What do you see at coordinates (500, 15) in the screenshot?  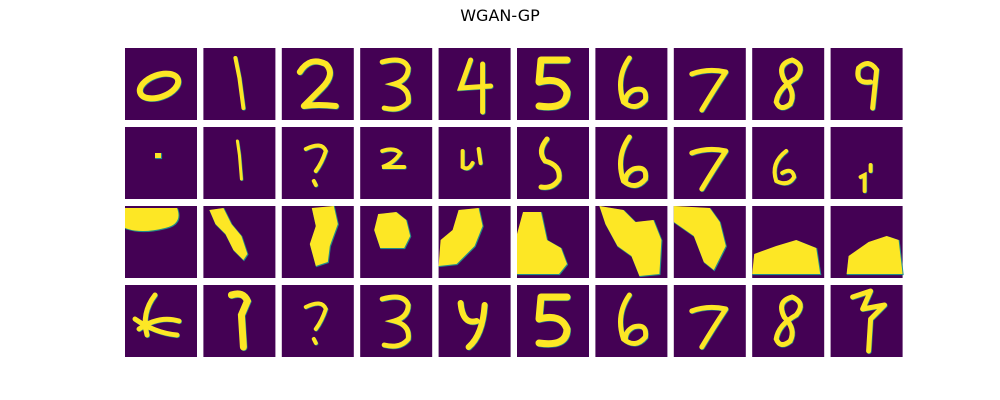 I see `figure-title: WGAN-GP` at bounding box center [500, 15].